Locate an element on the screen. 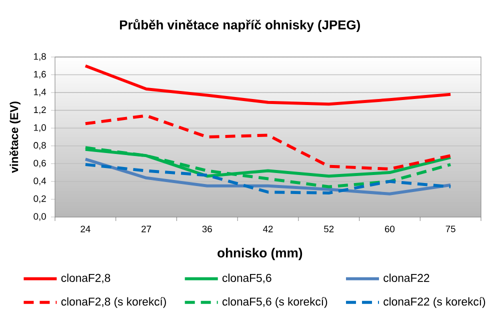  legend-label: clonaF5,6 (s korekcí) is located at coordinates (275, 302).